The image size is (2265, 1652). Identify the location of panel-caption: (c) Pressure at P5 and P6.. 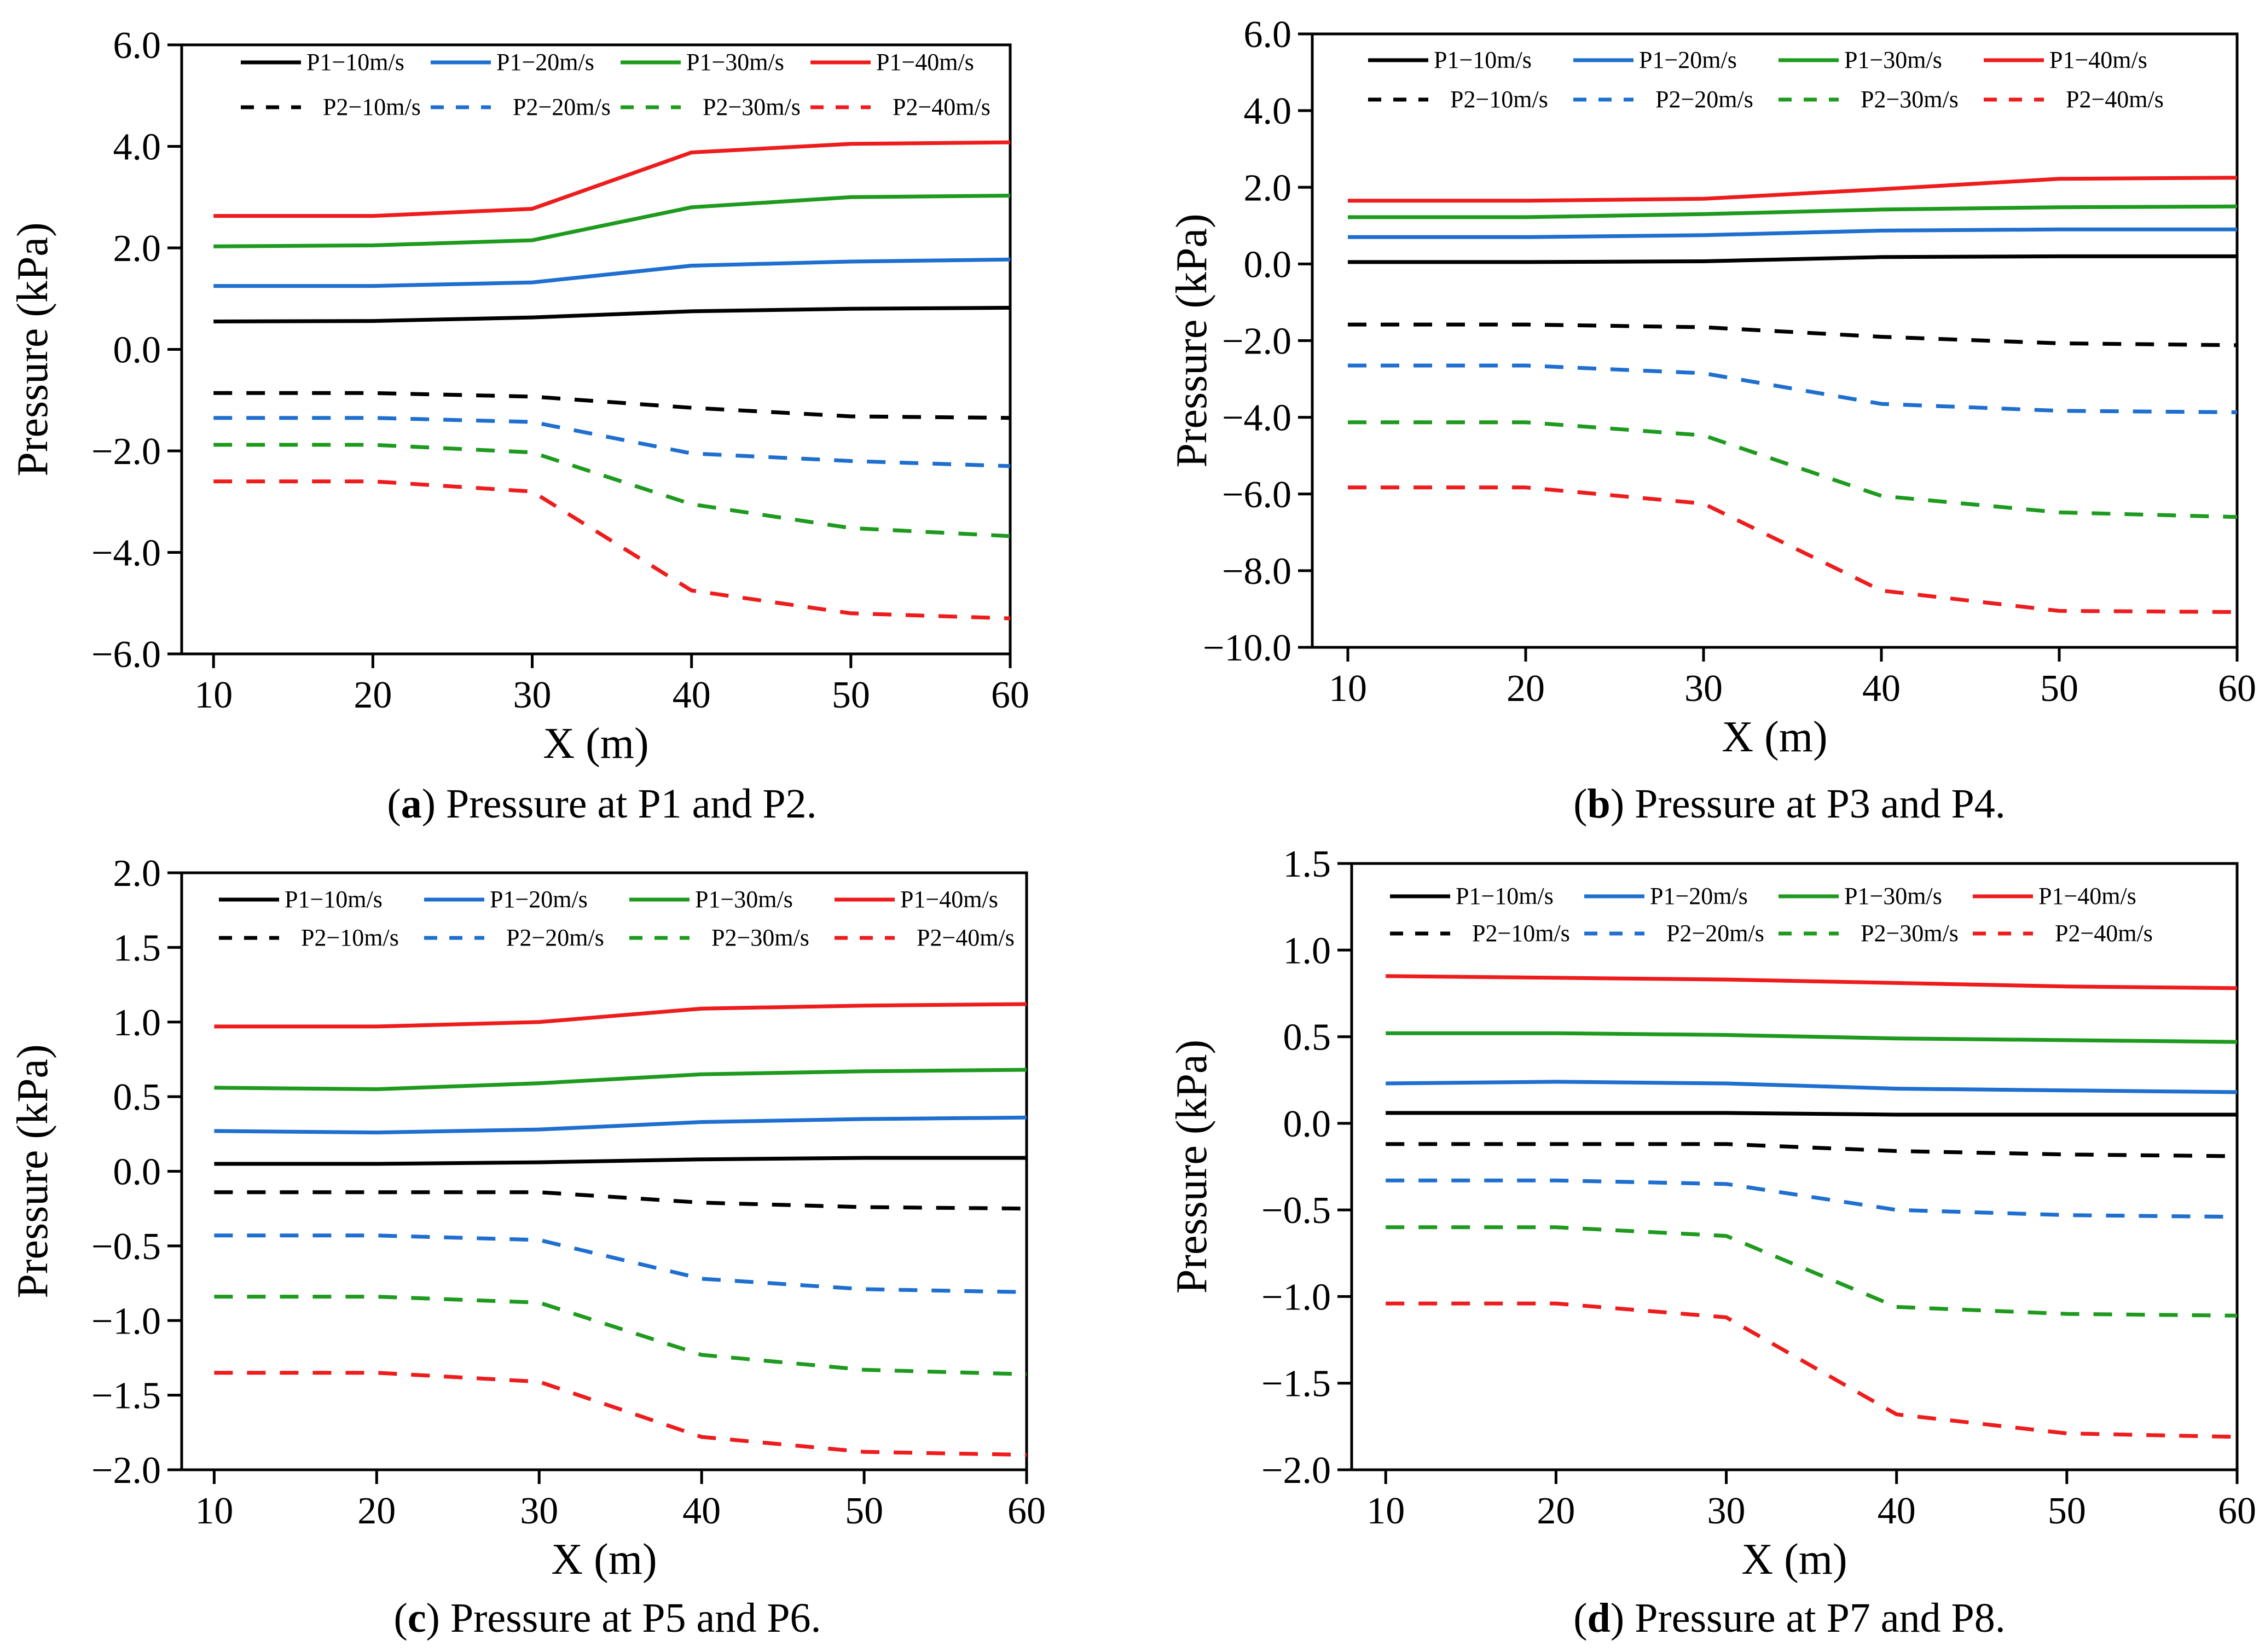
(607, 1618).